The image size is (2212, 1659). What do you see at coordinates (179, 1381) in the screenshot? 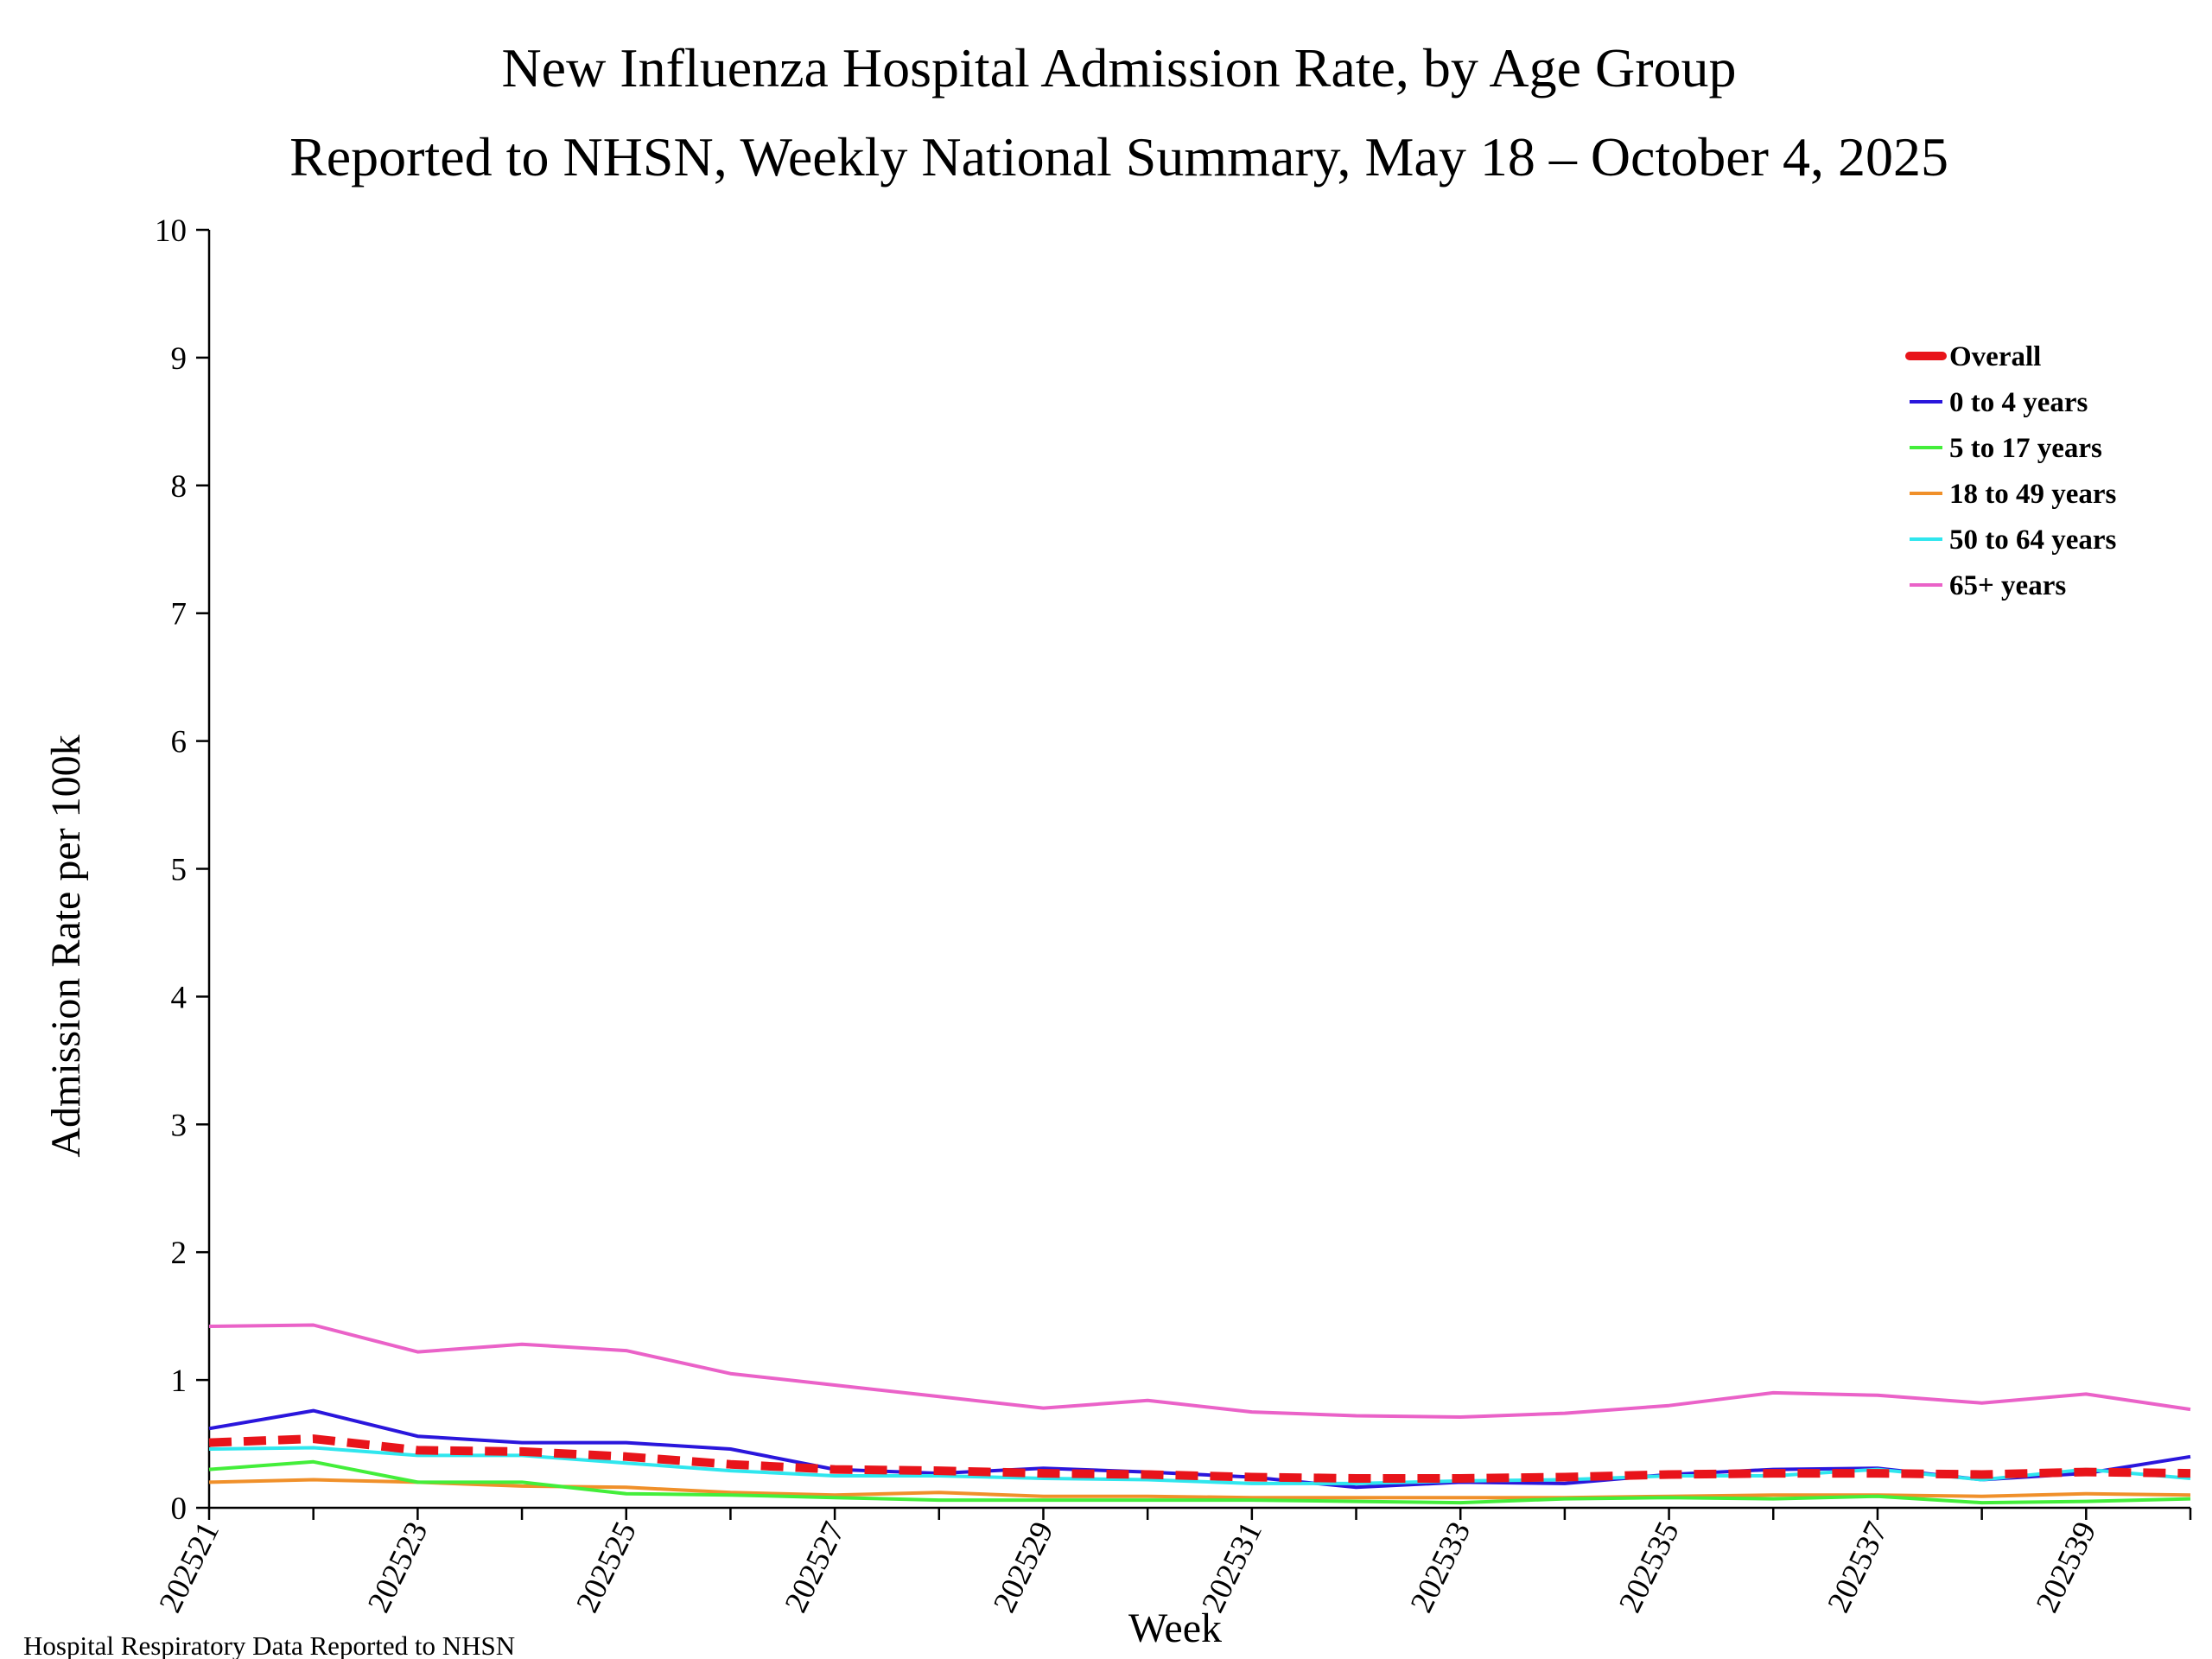
I see `y-tick-label: 1` at bounding box center [179, 1381].